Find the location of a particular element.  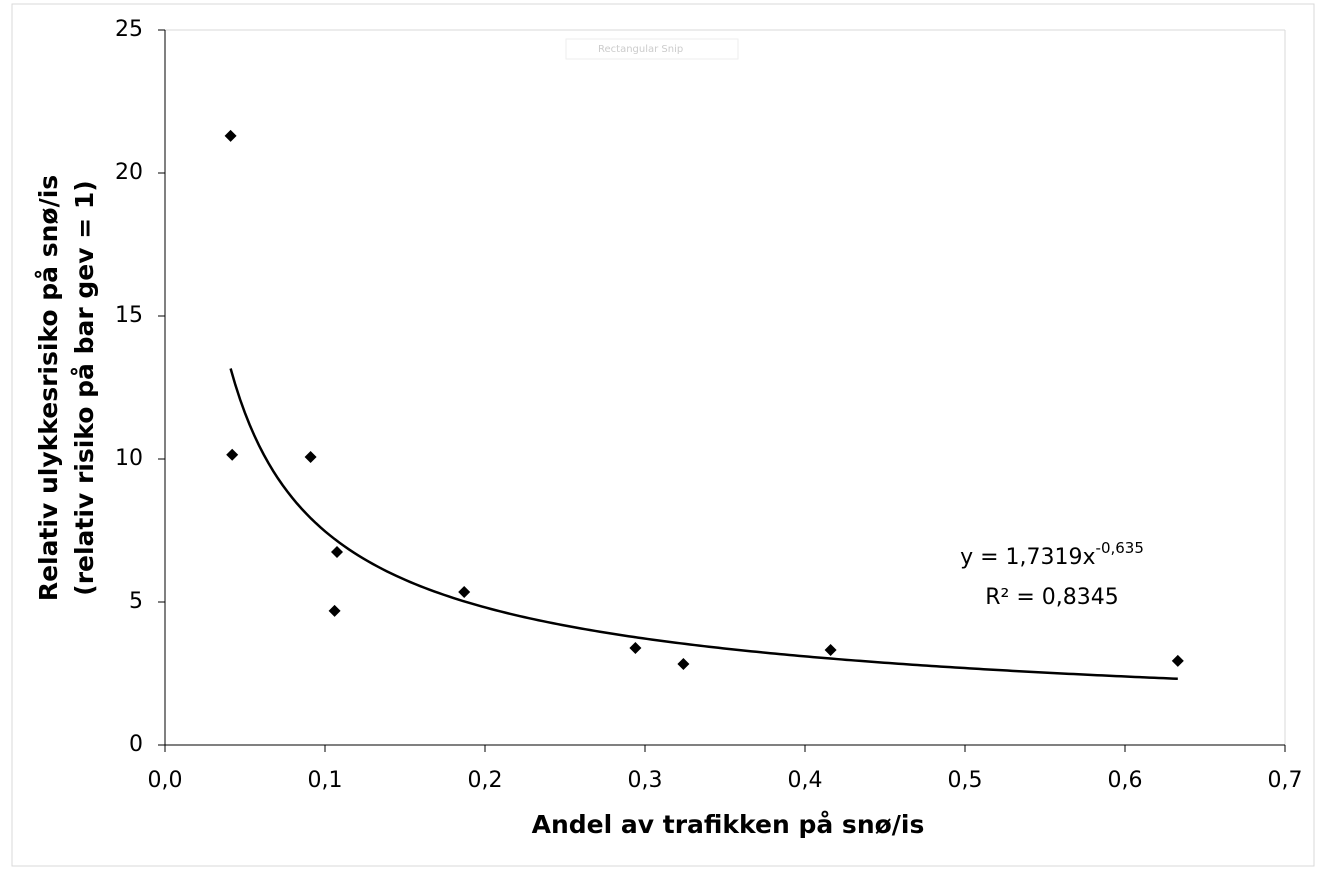

y-axis-label: (relativ risiko på bar gev = 1) is located at coordinates (84, 387).